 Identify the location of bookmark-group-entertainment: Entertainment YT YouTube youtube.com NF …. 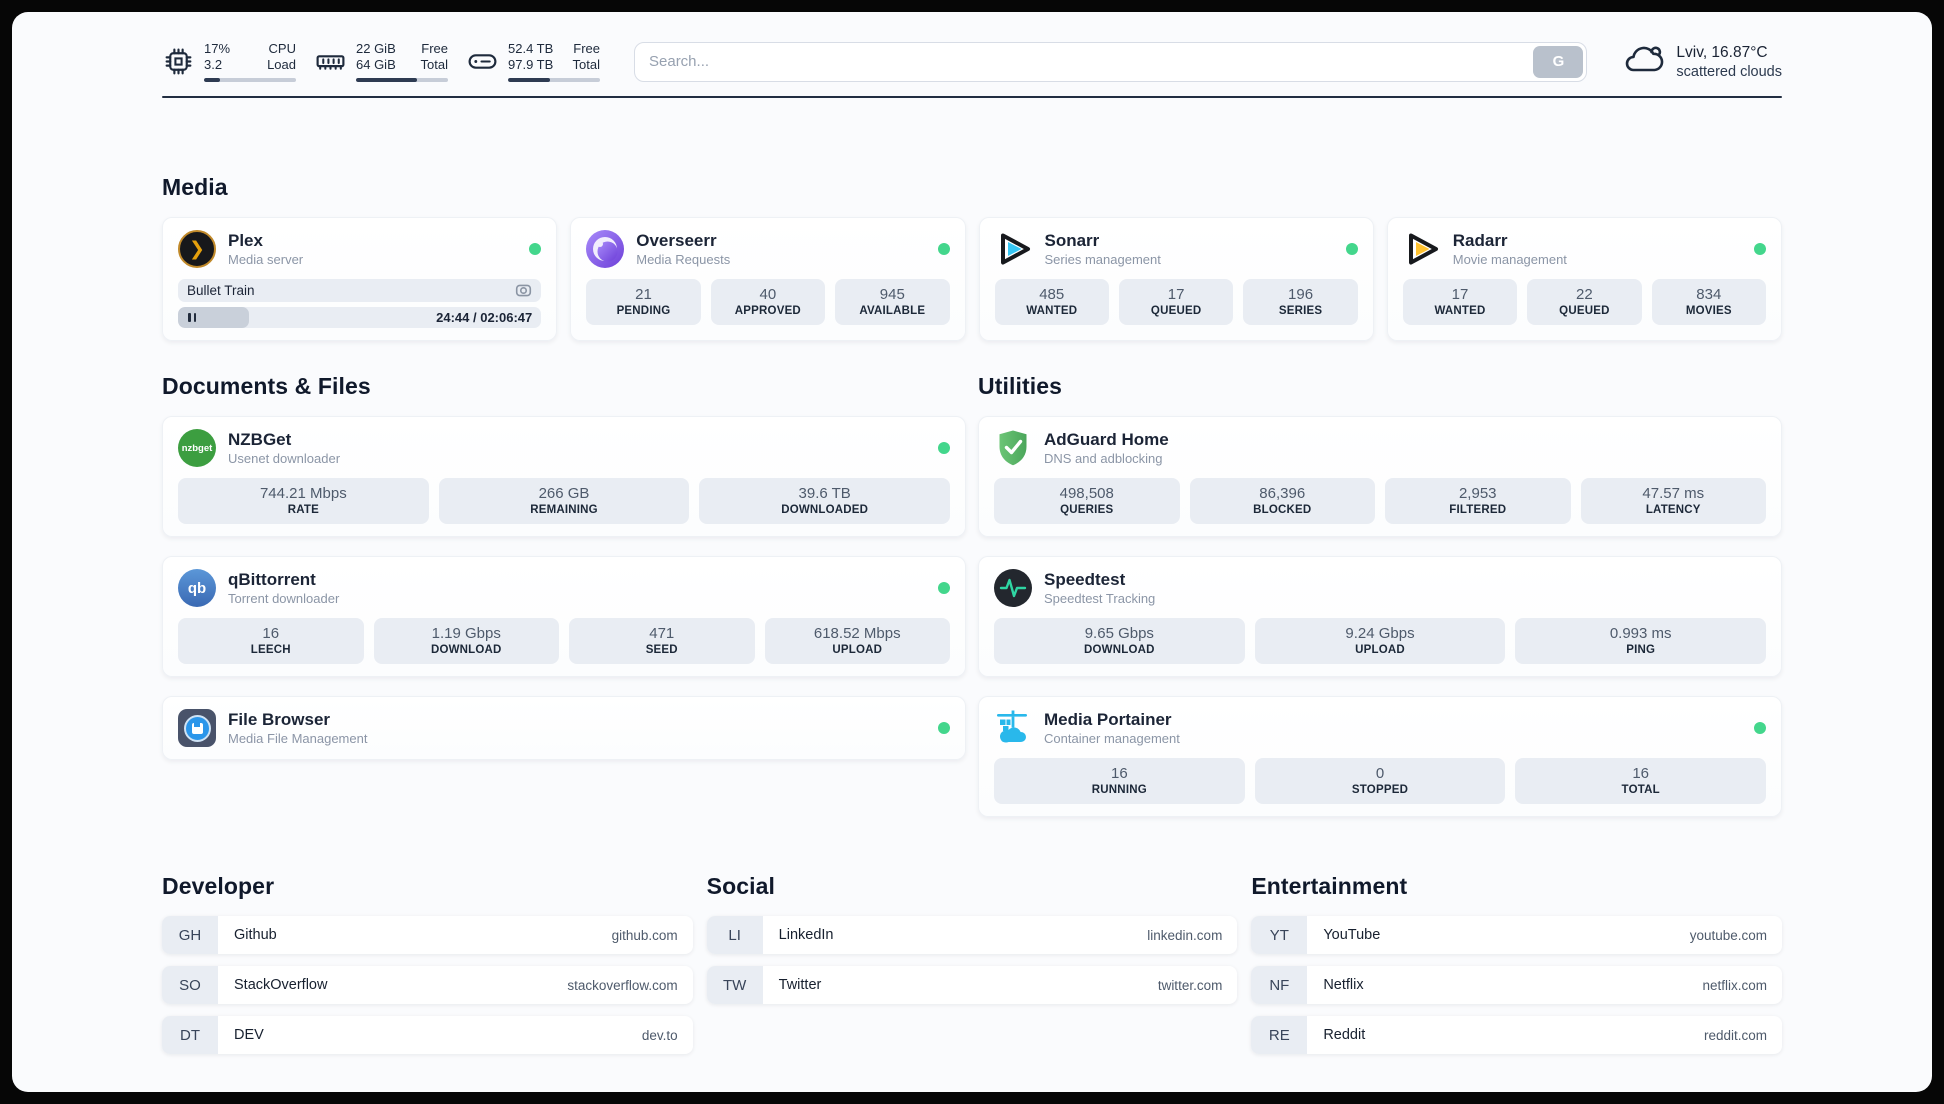
(1516, 963).